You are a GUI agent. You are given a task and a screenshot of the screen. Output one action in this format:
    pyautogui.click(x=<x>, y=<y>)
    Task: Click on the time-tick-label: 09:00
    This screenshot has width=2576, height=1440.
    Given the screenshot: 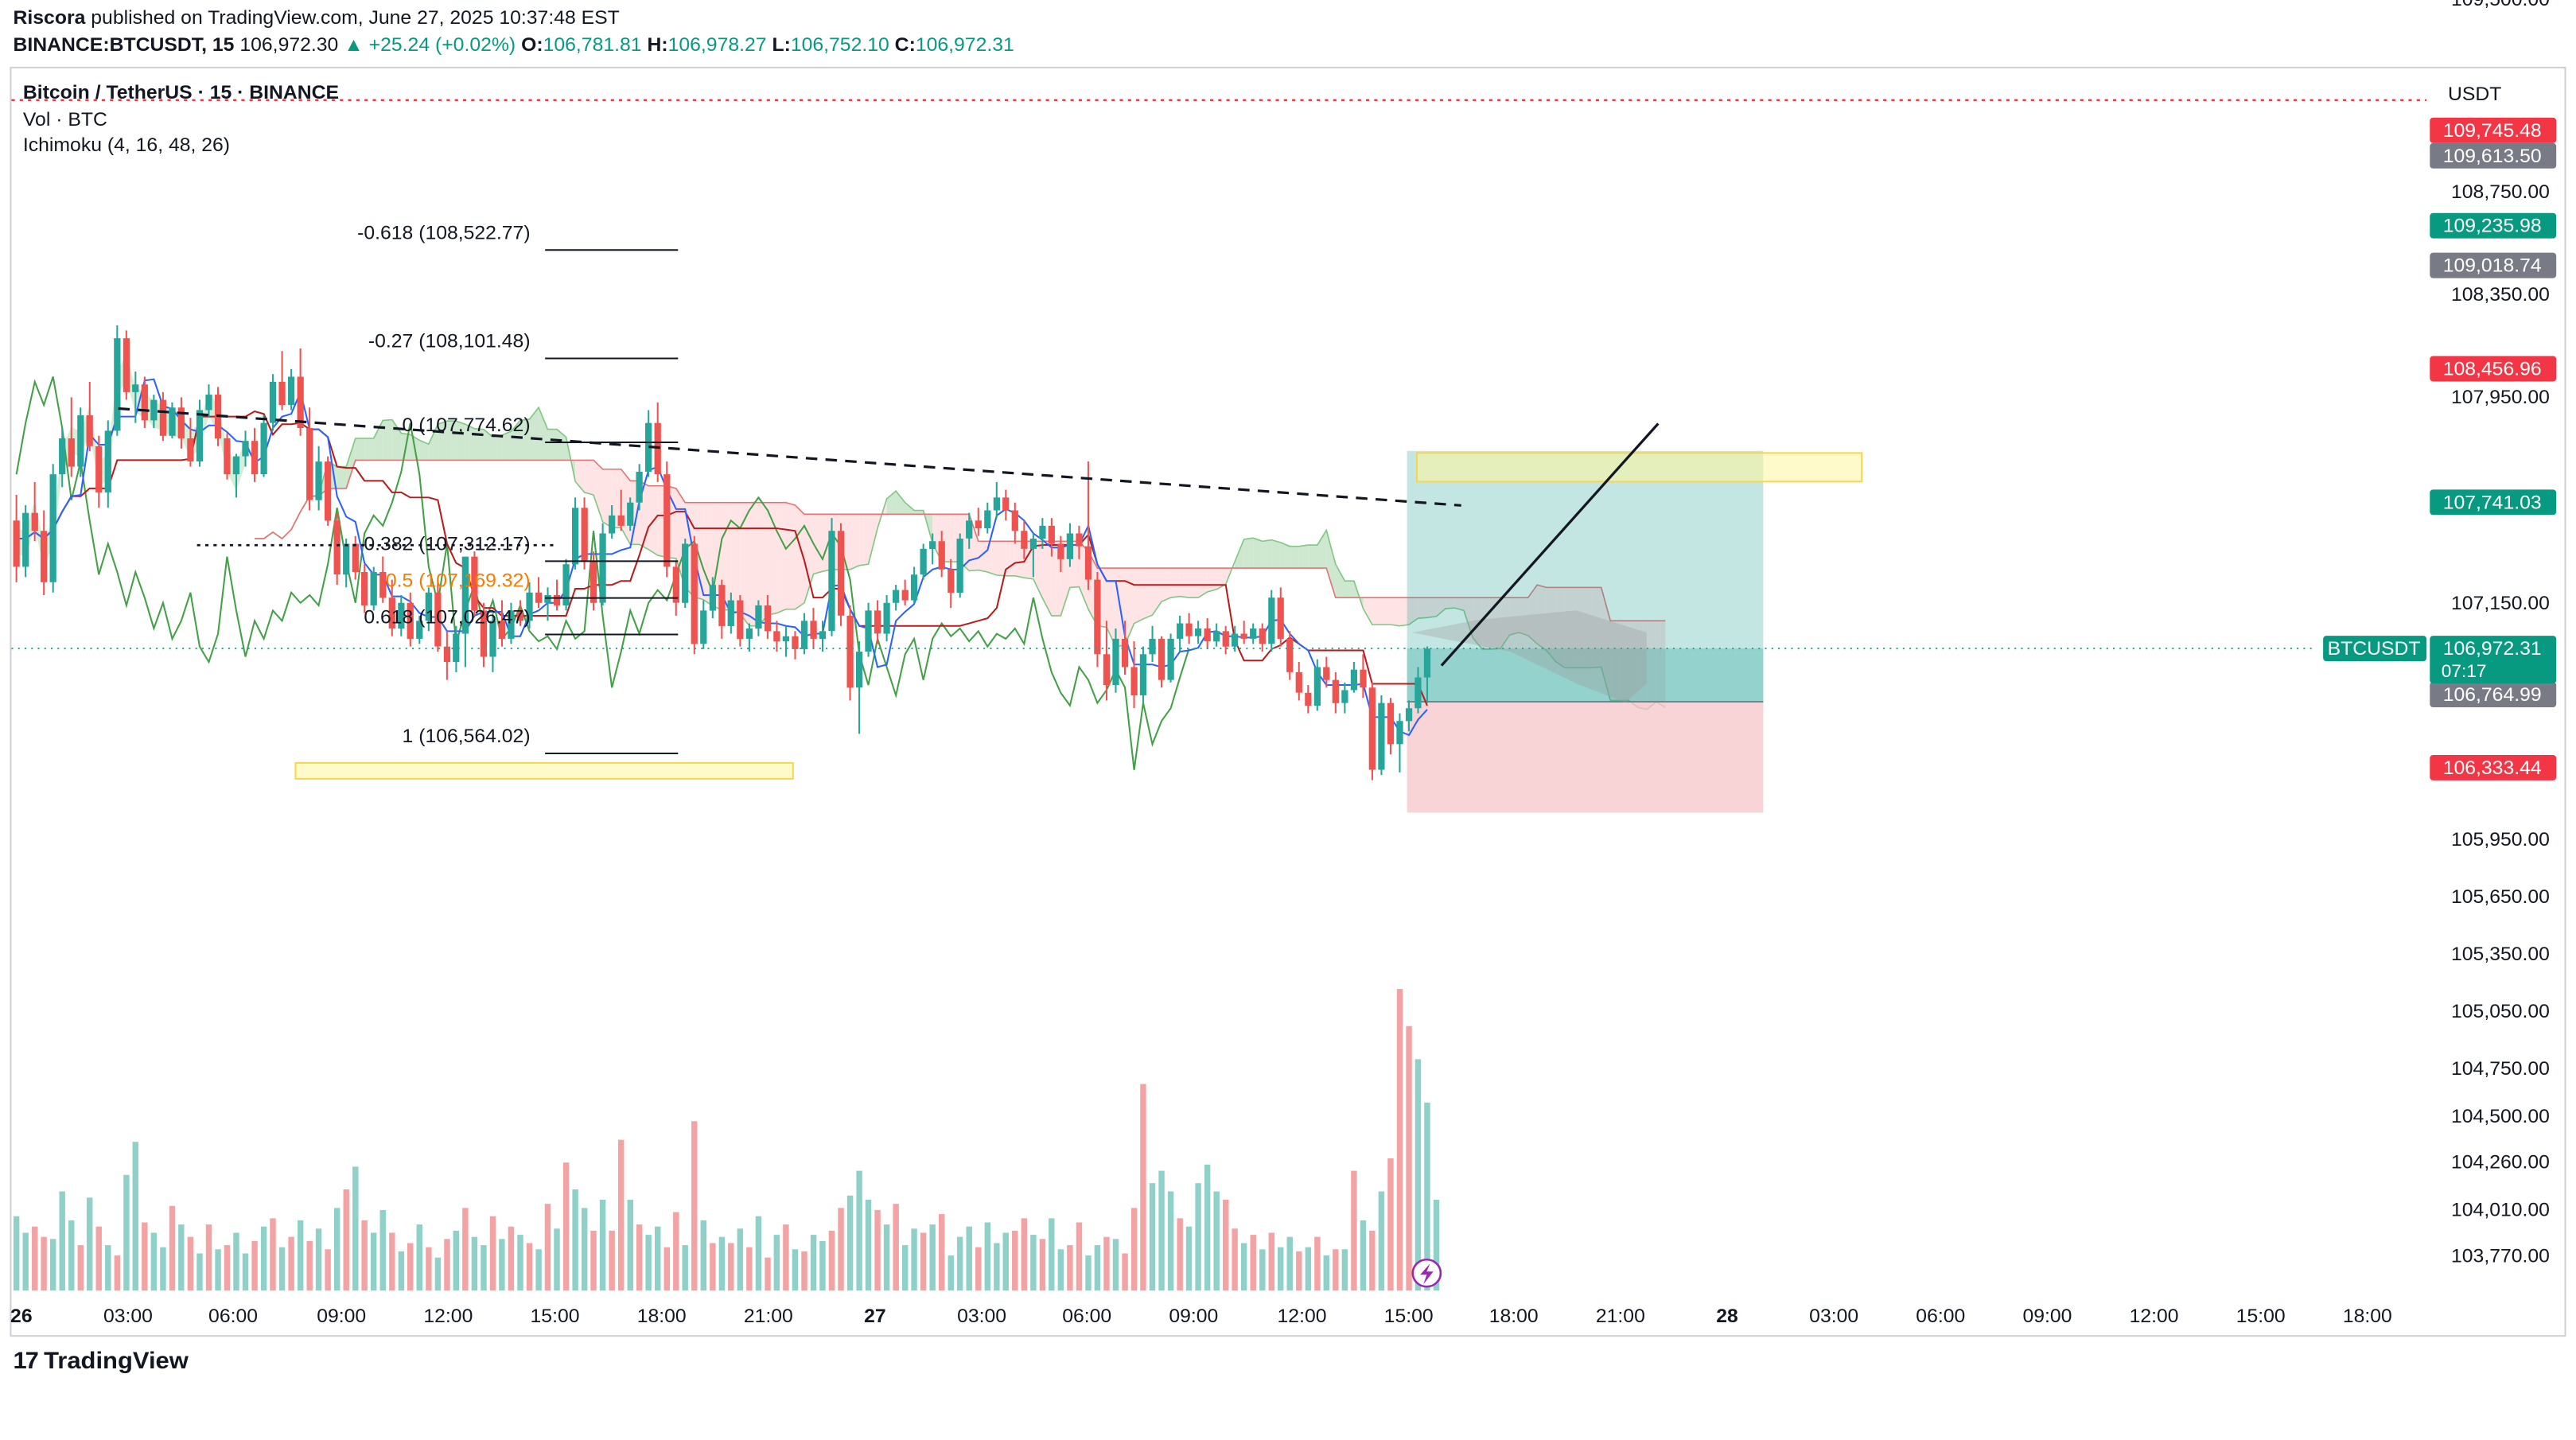 What is the action you would take?
    pyautogui.click(x=2047, y=1317)
    